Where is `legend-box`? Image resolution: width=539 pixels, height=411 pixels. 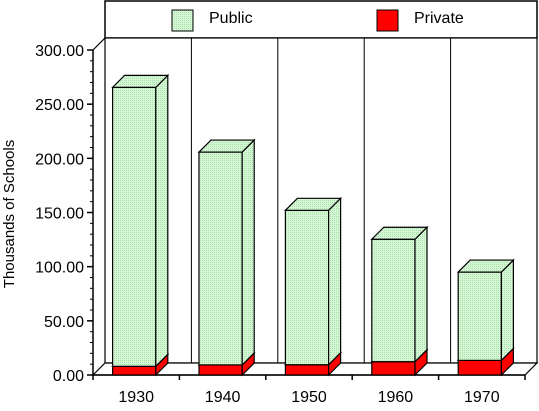 legend-box is located at coordinates (321, 19).